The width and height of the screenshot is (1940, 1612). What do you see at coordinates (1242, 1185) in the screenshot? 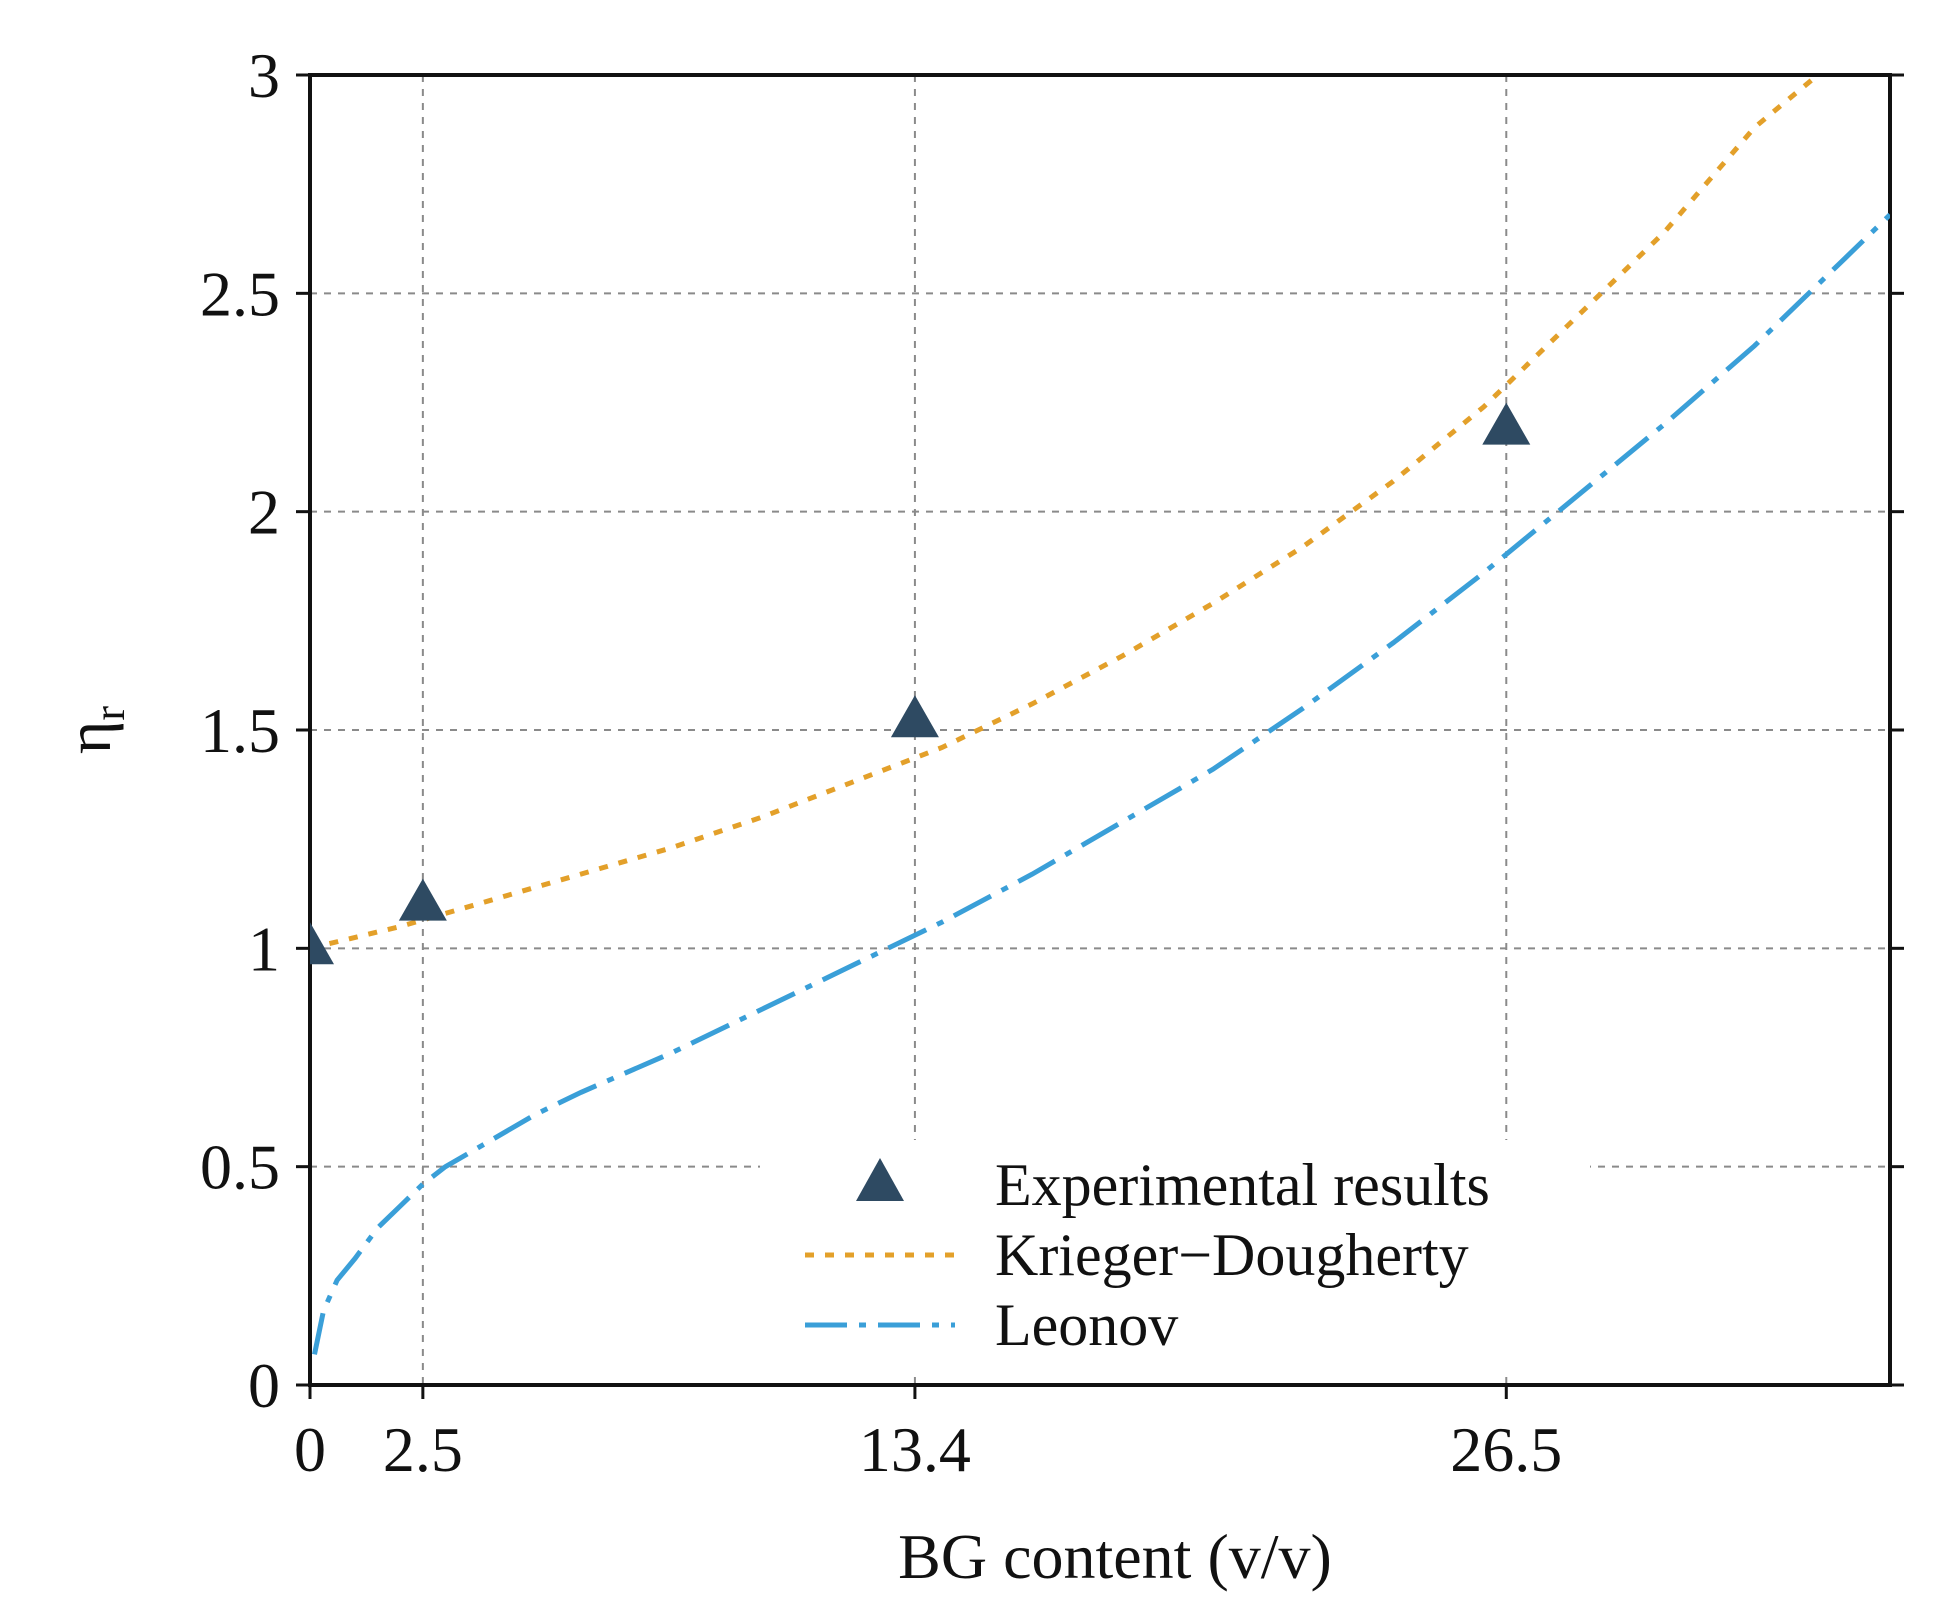
I see `legend-label: Experimental results` at bounding box center [1242, 1185].